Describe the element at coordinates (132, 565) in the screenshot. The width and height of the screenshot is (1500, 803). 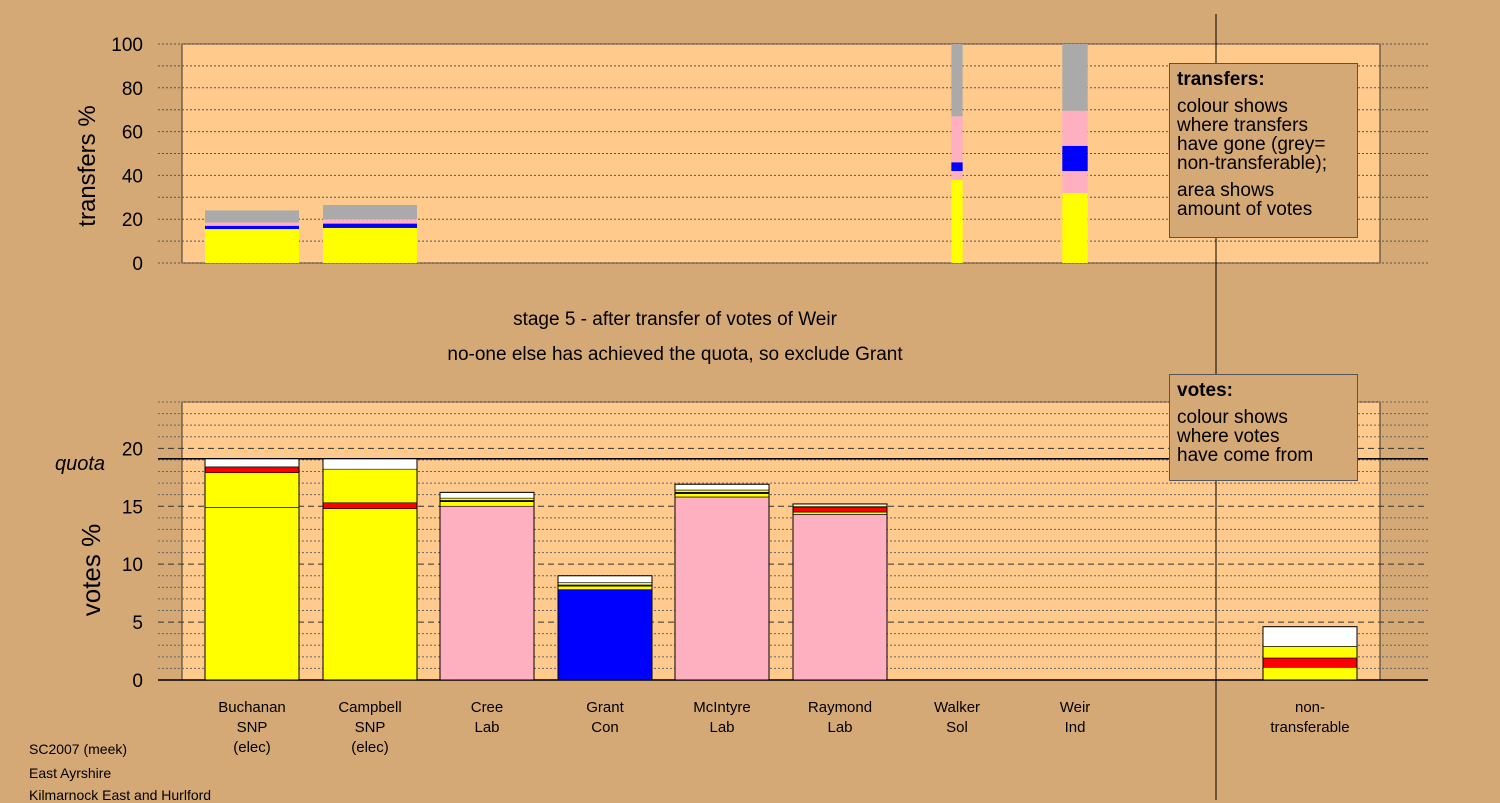
I see `votes-tick-label: 10` at that location.